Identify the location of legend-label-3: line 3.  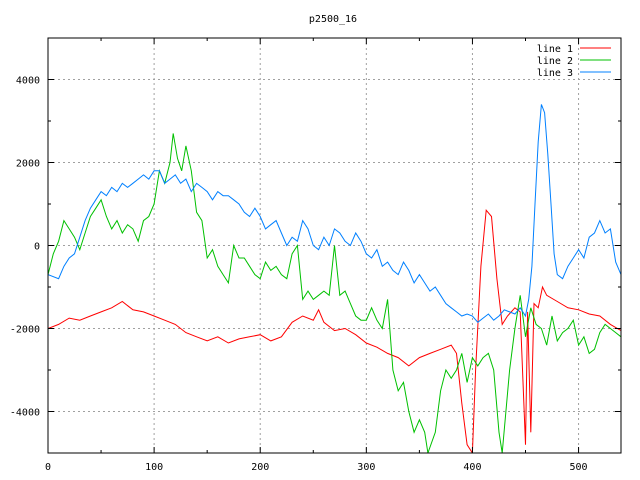
(555, 73).